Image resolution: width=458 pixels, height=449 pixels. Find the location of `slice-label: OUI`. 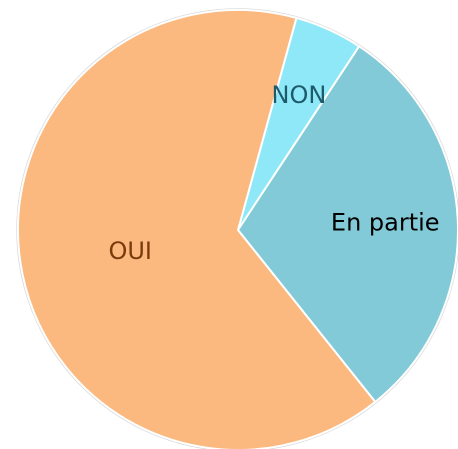

slice-label: OUI is located at coordinates (130, 251).